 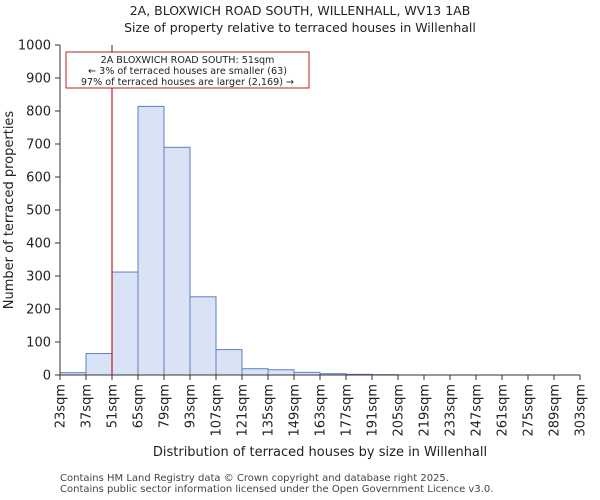 I want to click on annotation-box, so click(x=187, y=70).